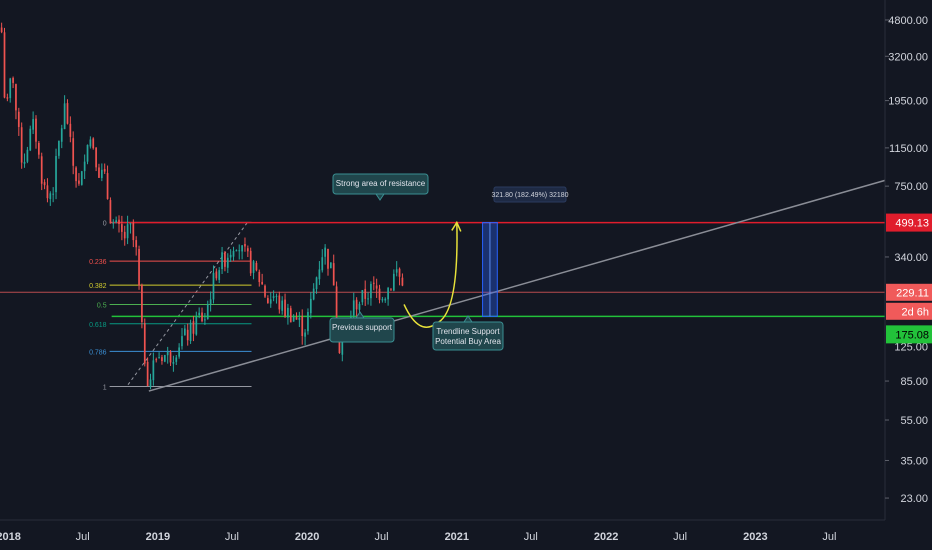 This screenshot has height=550, width=932. Describe the element at coordinates (911, 187) in the screenshot. I see `price-axis-tick-label: 750.00` at that location.